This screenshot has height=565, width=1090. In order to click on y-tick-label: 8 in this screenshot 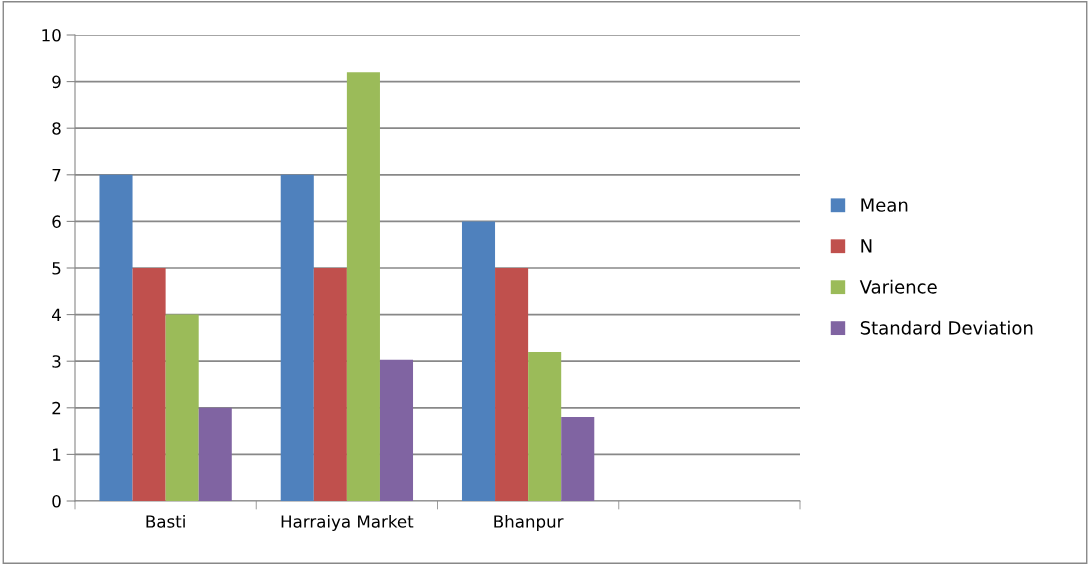, I will do `click(56, 128)`.